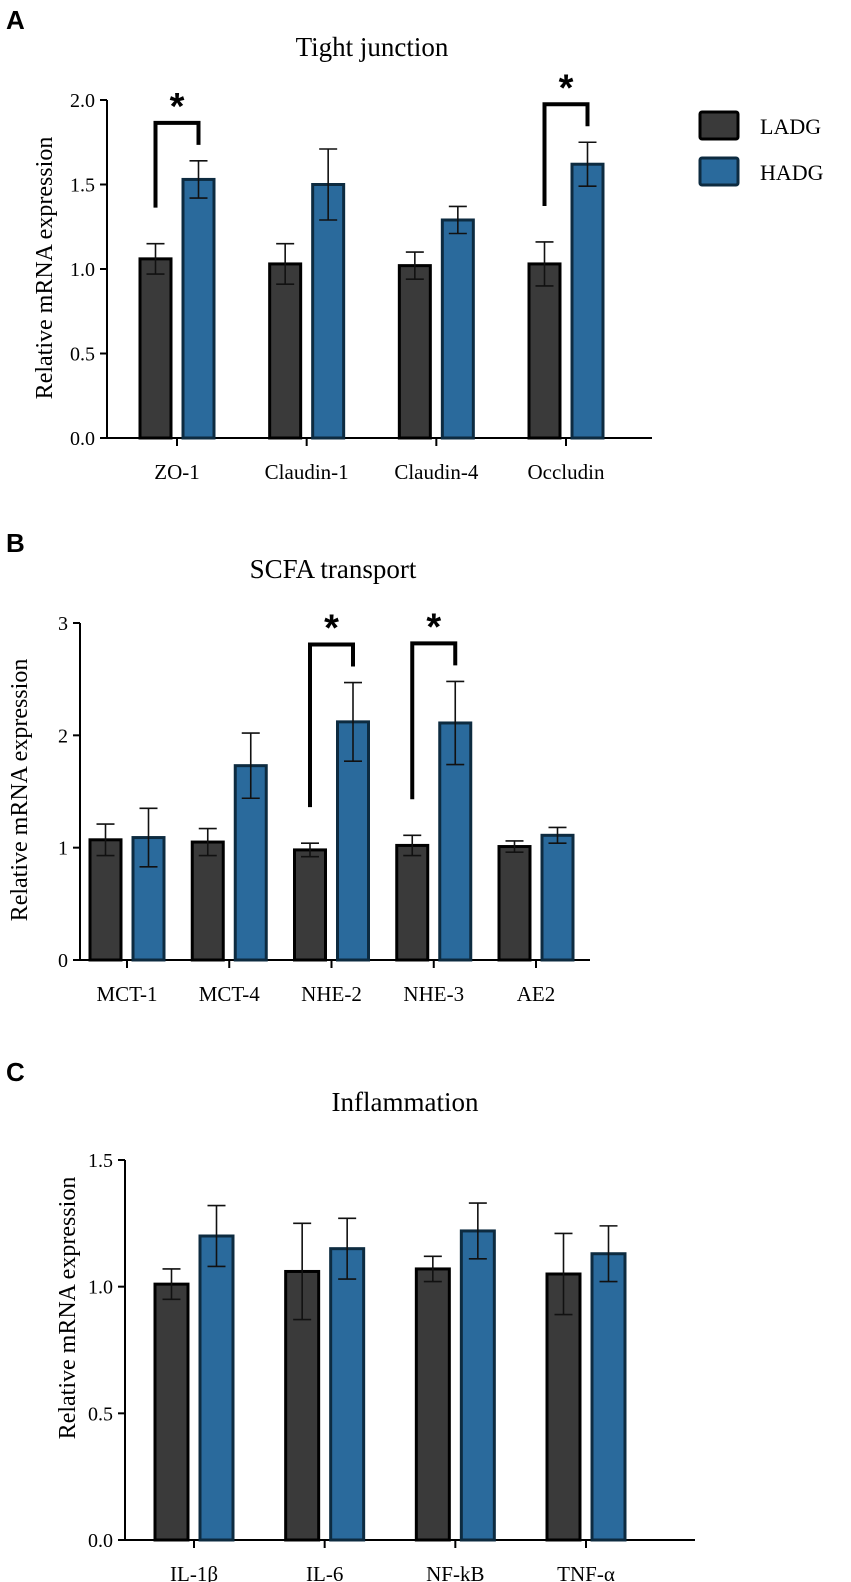 The image size is (851, 1582). What do you see at coordinates (586, 1572) in the screenshot?
I see `x-tick-label: TNF-α` at bounding box center [586, 1572].